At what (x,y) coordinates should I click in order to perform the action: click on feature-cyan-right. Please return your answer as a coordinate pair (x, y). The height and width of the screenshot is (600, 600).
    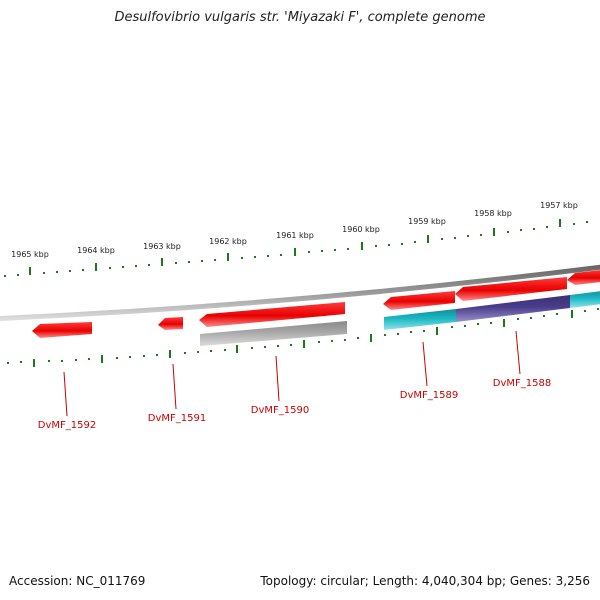
    Looking at the image, I should click on (585, 299).